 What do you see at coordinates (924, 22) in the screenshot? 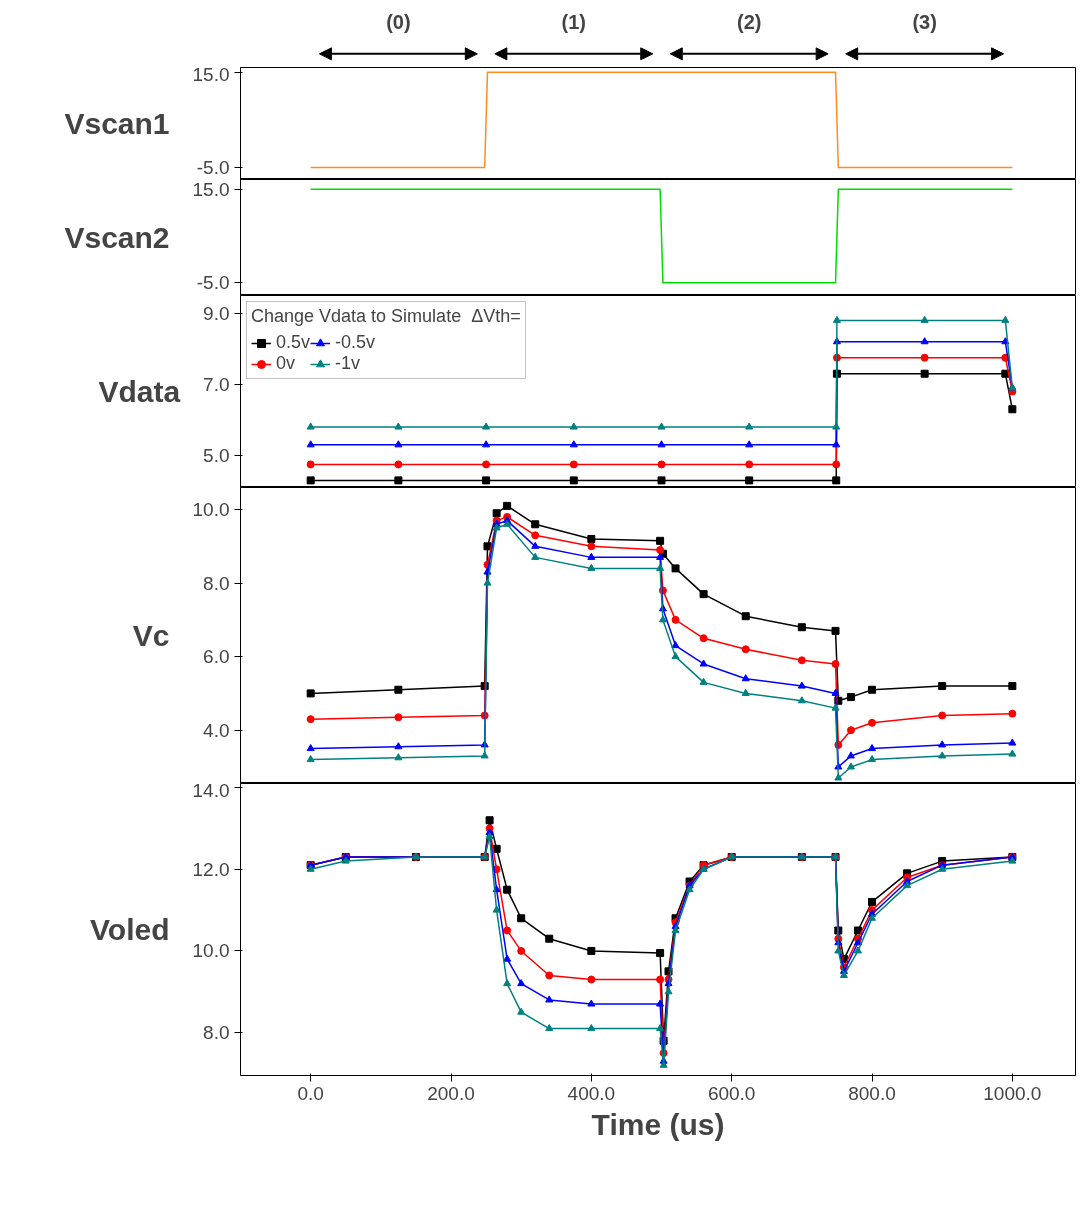
I see `text: (3)` at bounding box center [924, 22].